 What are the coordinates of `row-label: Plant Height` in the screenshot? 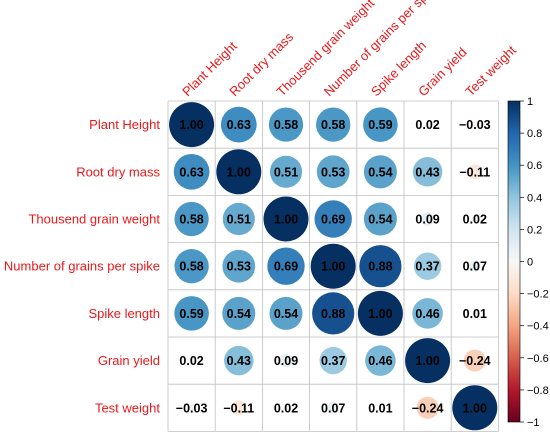 It's located at (124, 124).